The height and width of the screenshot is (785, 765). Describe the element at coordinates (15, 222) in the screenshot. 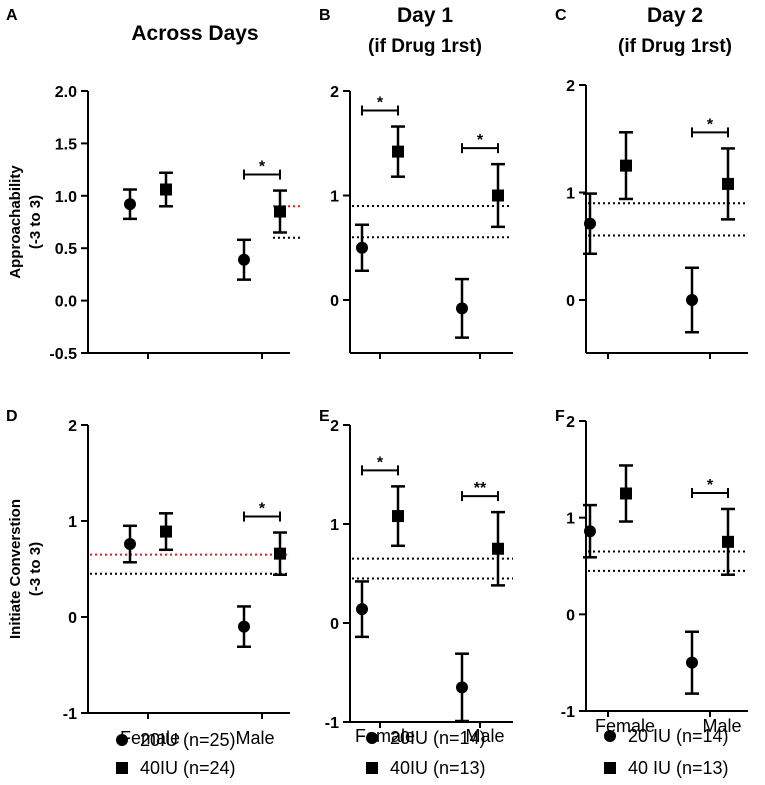

I see `y-axis-label: Approachability` at that location.